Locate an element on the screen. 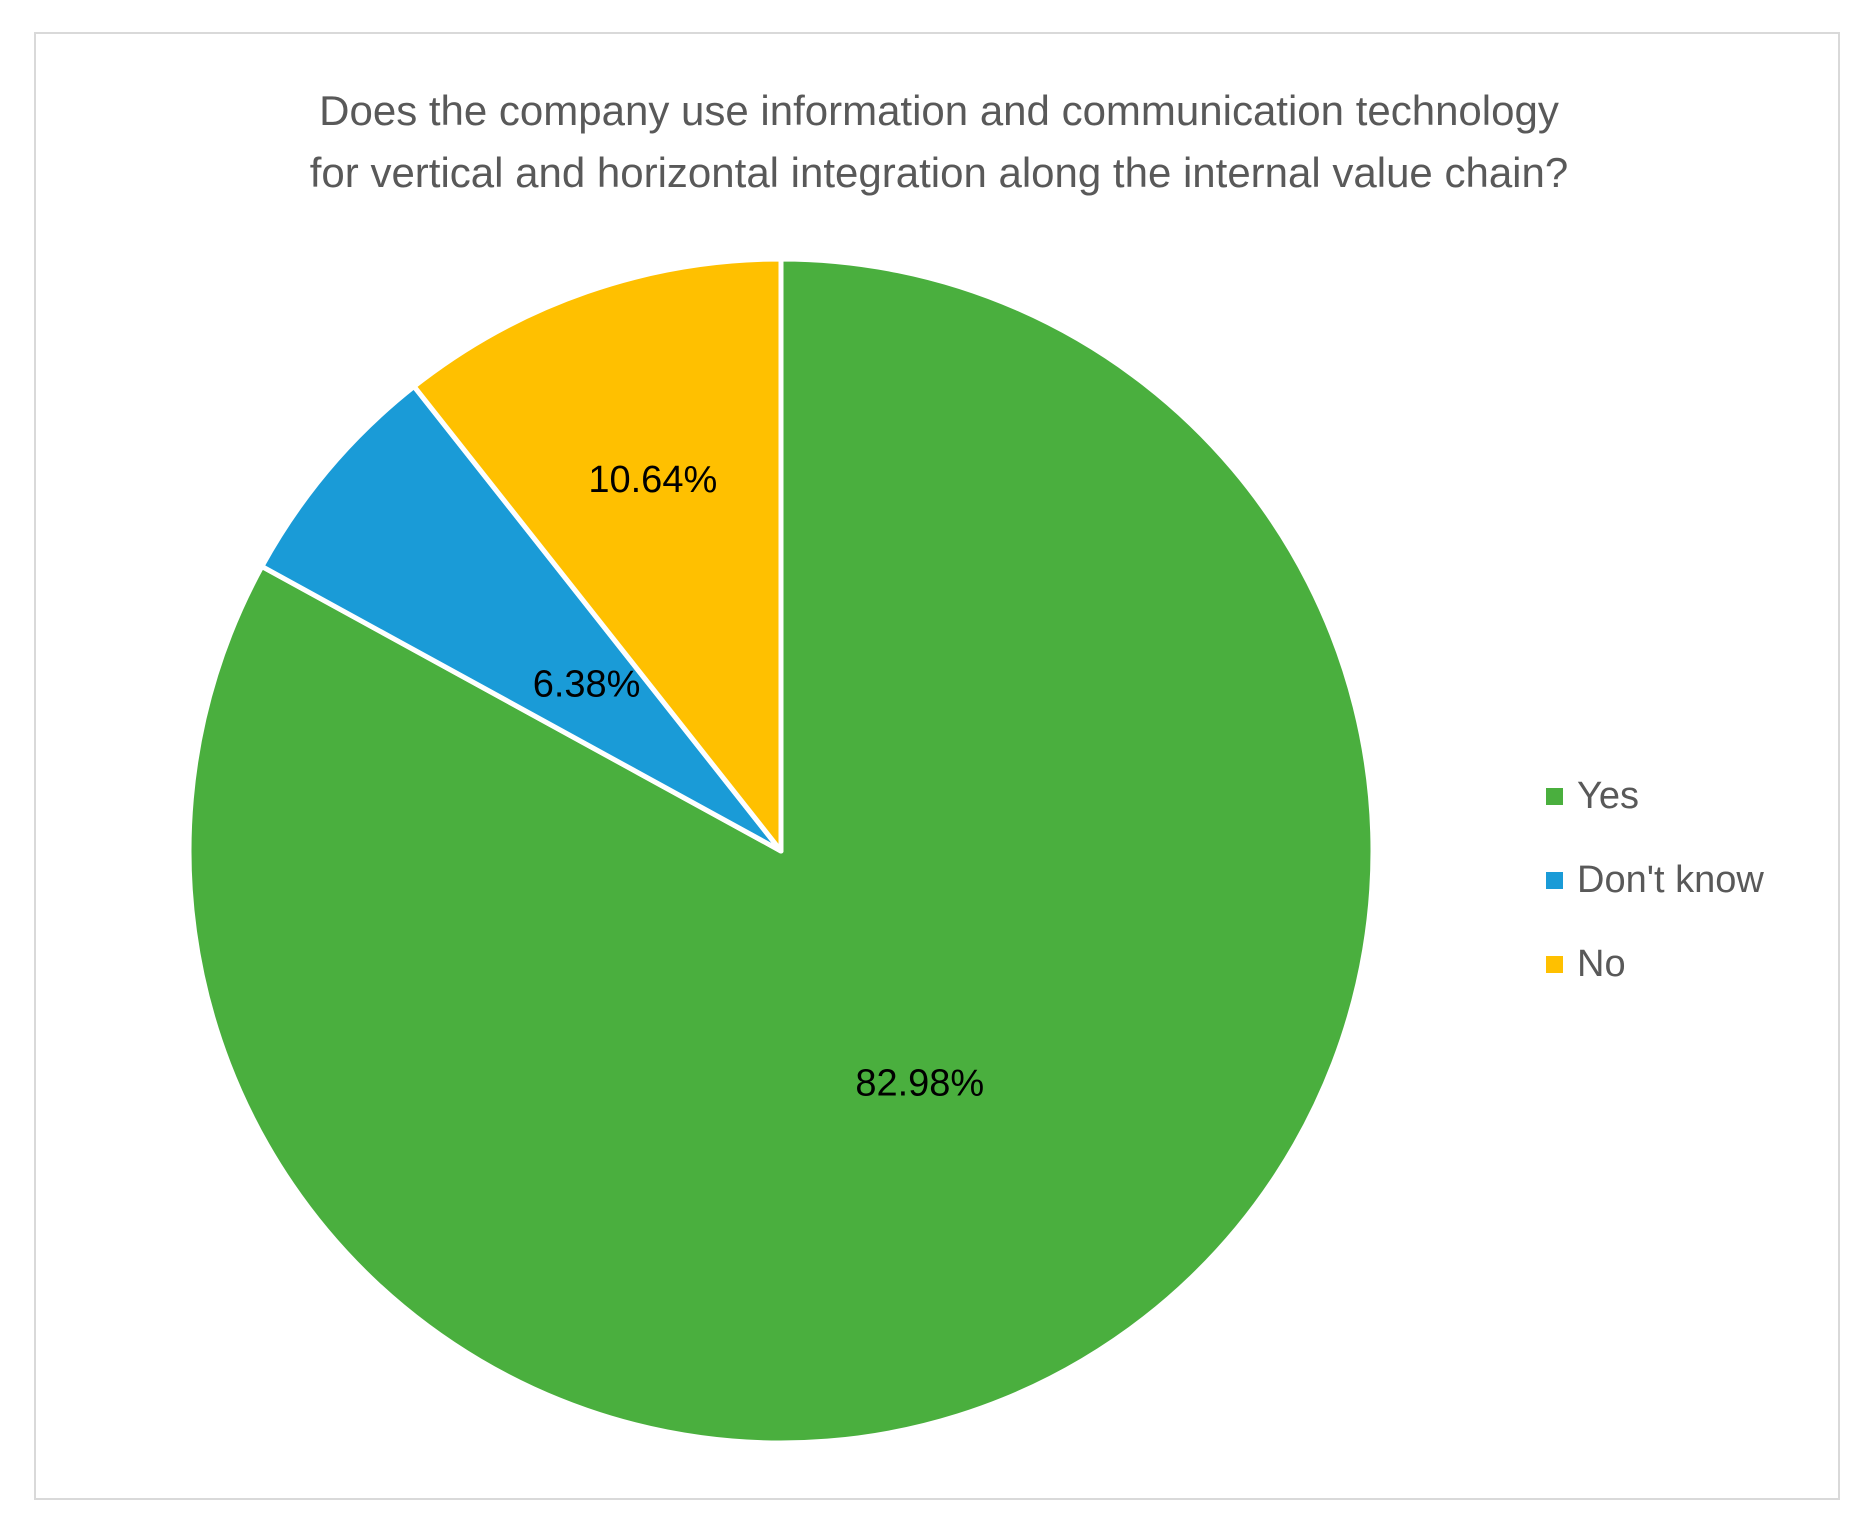 This screenshot has height=1530, width=1874. data-label-yes: 82.98% is located at coordinates (919, 1083).